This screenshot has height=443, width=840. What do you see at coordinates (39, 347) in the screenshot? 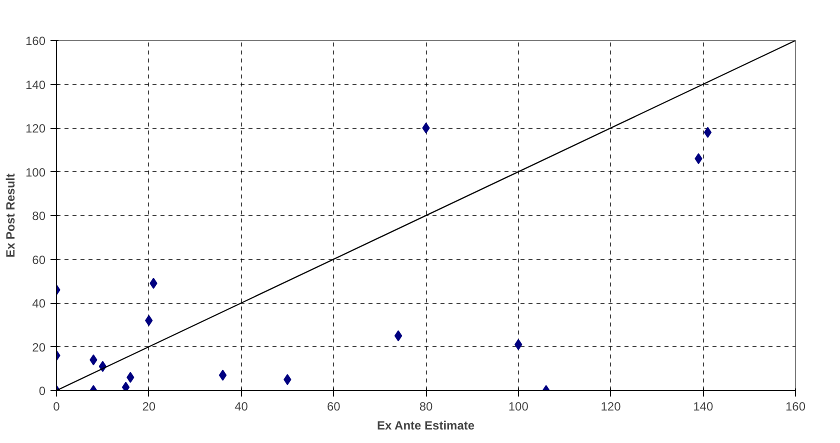
I see `y-tick-label: 20` at bounding box center [39, 347].